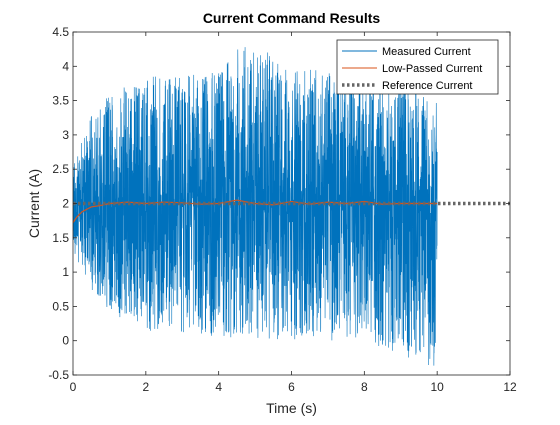  I want to click on x-tick-label: 0, so click(73, 387).